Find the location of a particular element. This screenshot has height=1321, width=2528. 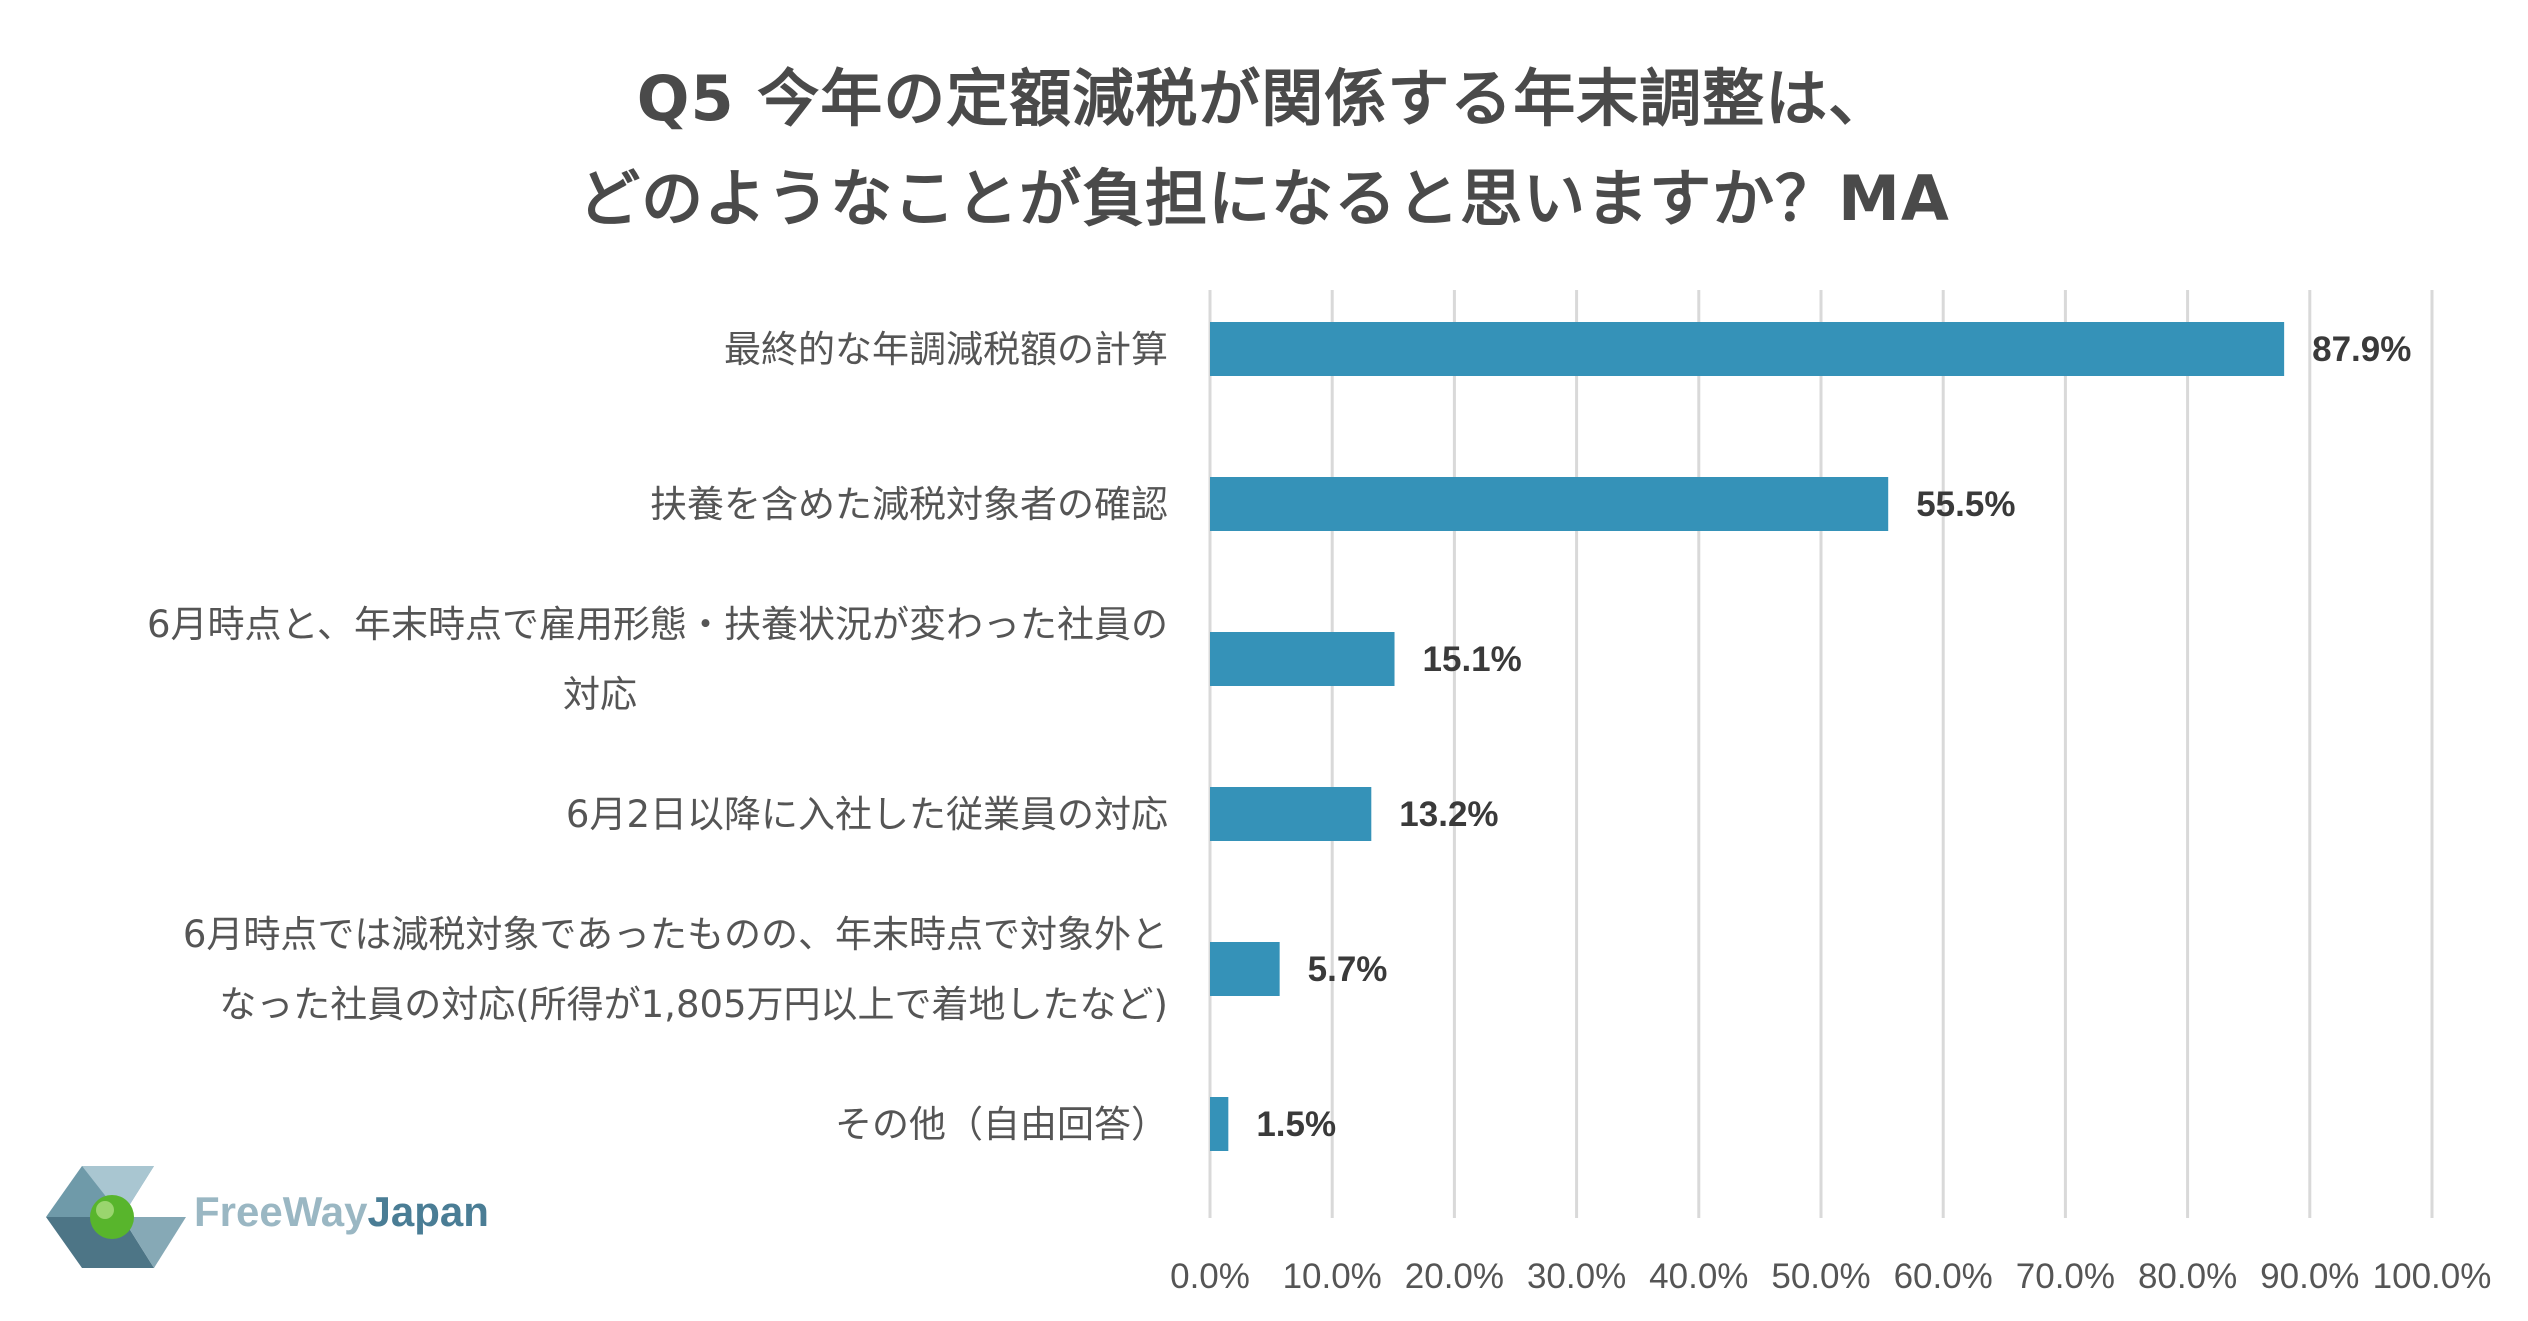

category-label: 6月時点では減税対象であったものの、年末時点で対象外と is located at coordinates (675, 934).